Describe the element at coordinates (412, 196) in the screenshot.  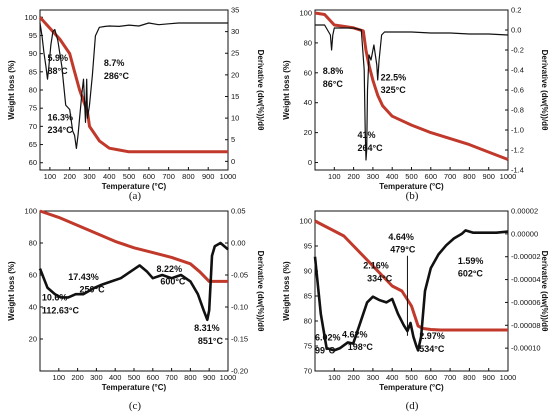
I see `panel-label: (b)` at that location.